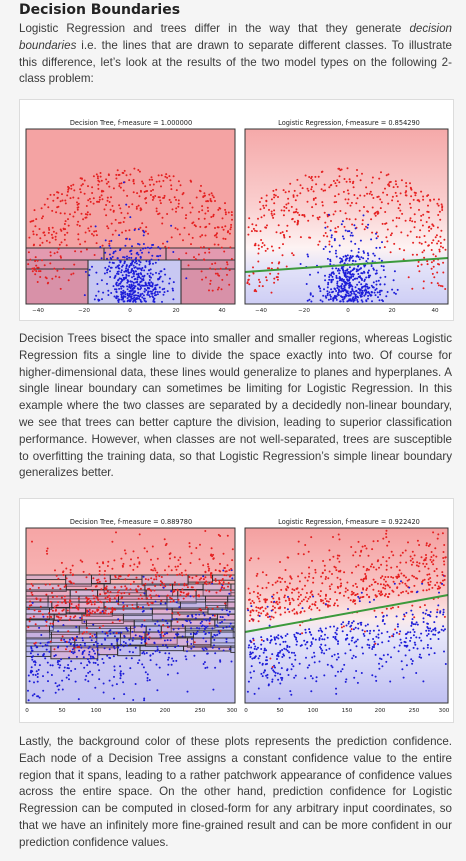 This screenshot has width=466, height=861. I want to click on x-tick: 0, so click(348, 311).